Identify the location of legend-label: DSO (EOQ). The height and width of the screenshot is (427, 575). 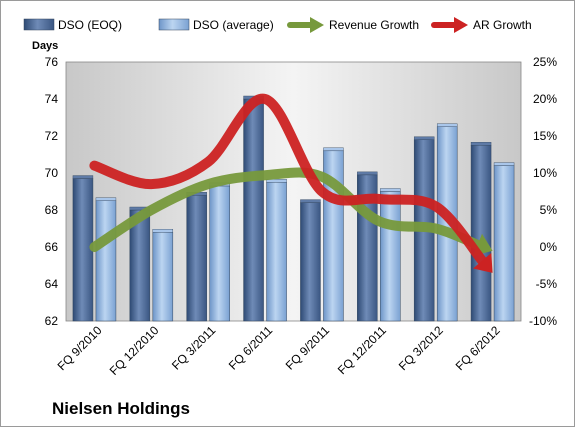
(90, 25).